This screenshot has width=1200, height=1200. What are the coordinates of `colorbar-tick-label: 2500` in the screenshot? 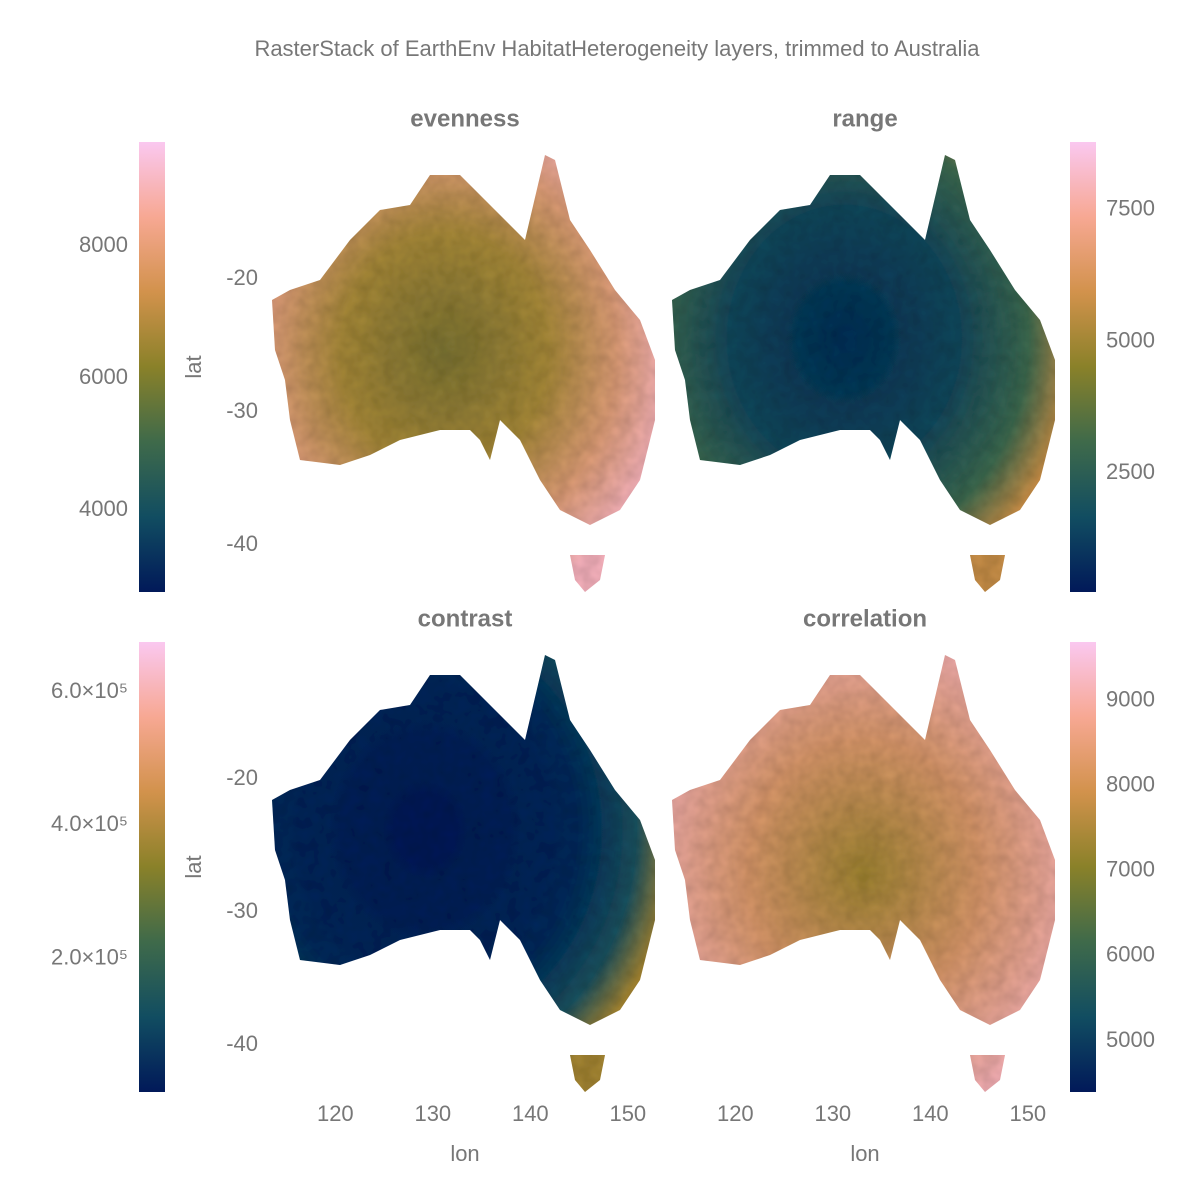 It's located at (1130, 471).